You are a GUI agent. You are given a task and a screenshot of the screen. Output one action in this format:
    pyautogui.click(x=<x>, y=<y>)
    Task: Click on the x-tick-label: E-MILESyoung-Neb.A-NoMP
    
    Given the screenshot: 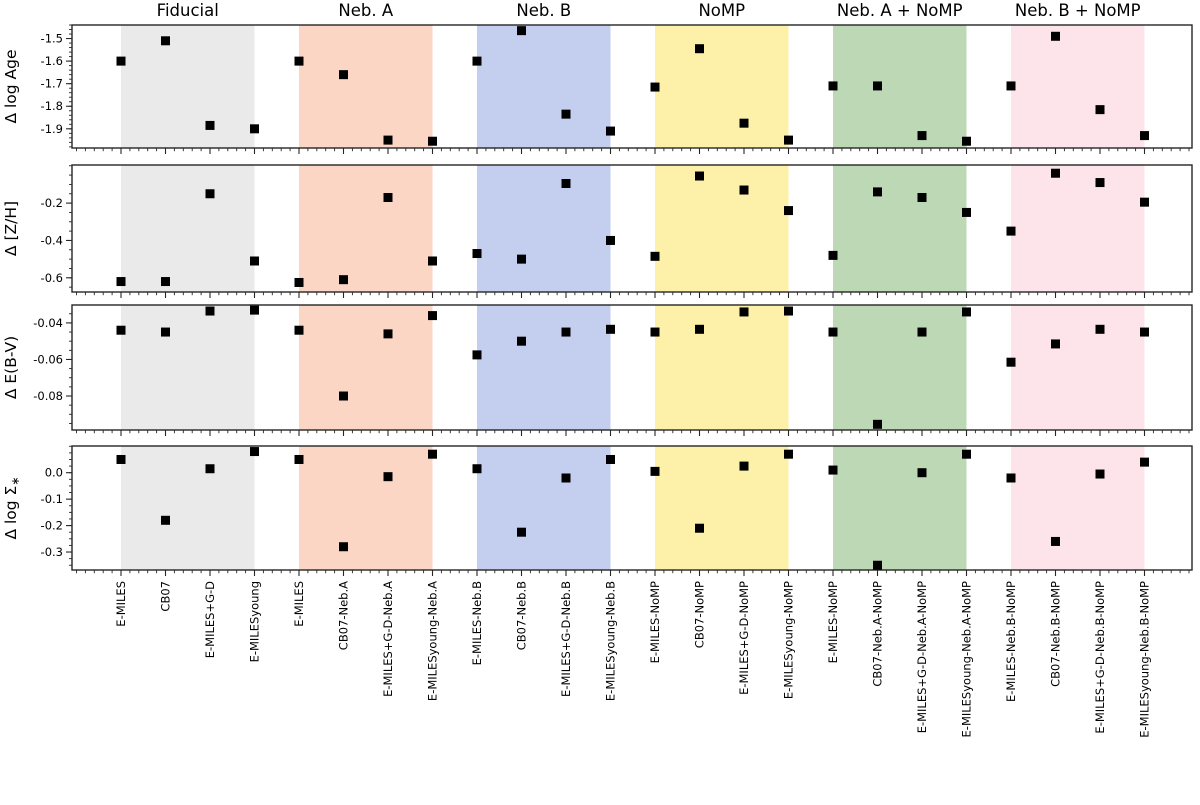 What is the action you would take?
    pyautogui.click(x=967, y=659)
    